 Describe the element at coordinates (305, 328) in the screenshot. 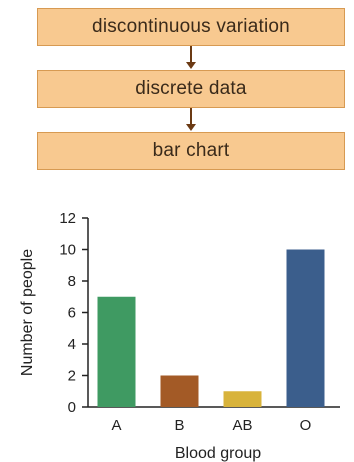

I see `bar-o` at that location.